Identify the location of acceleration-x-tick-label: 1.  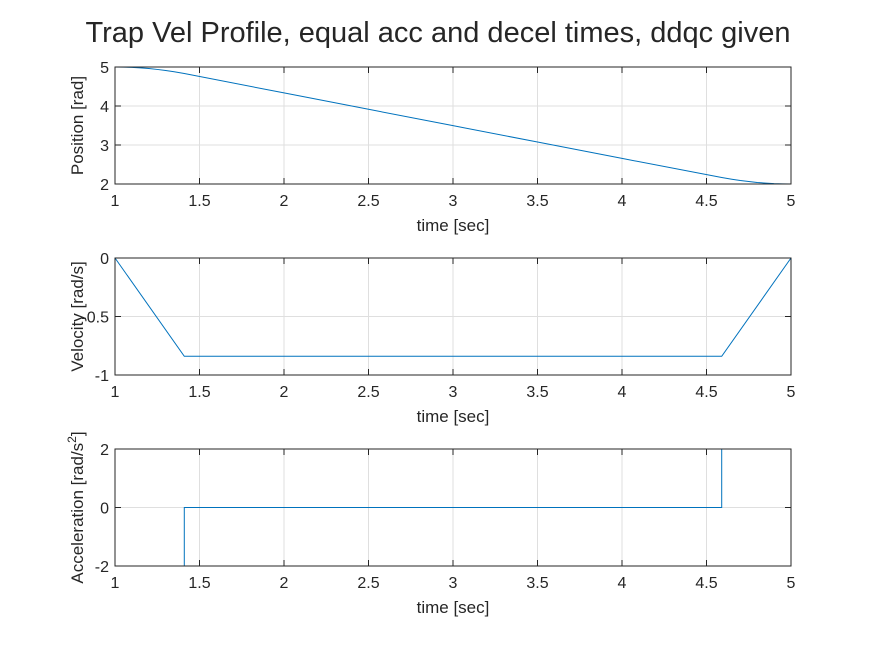
(115, 583).